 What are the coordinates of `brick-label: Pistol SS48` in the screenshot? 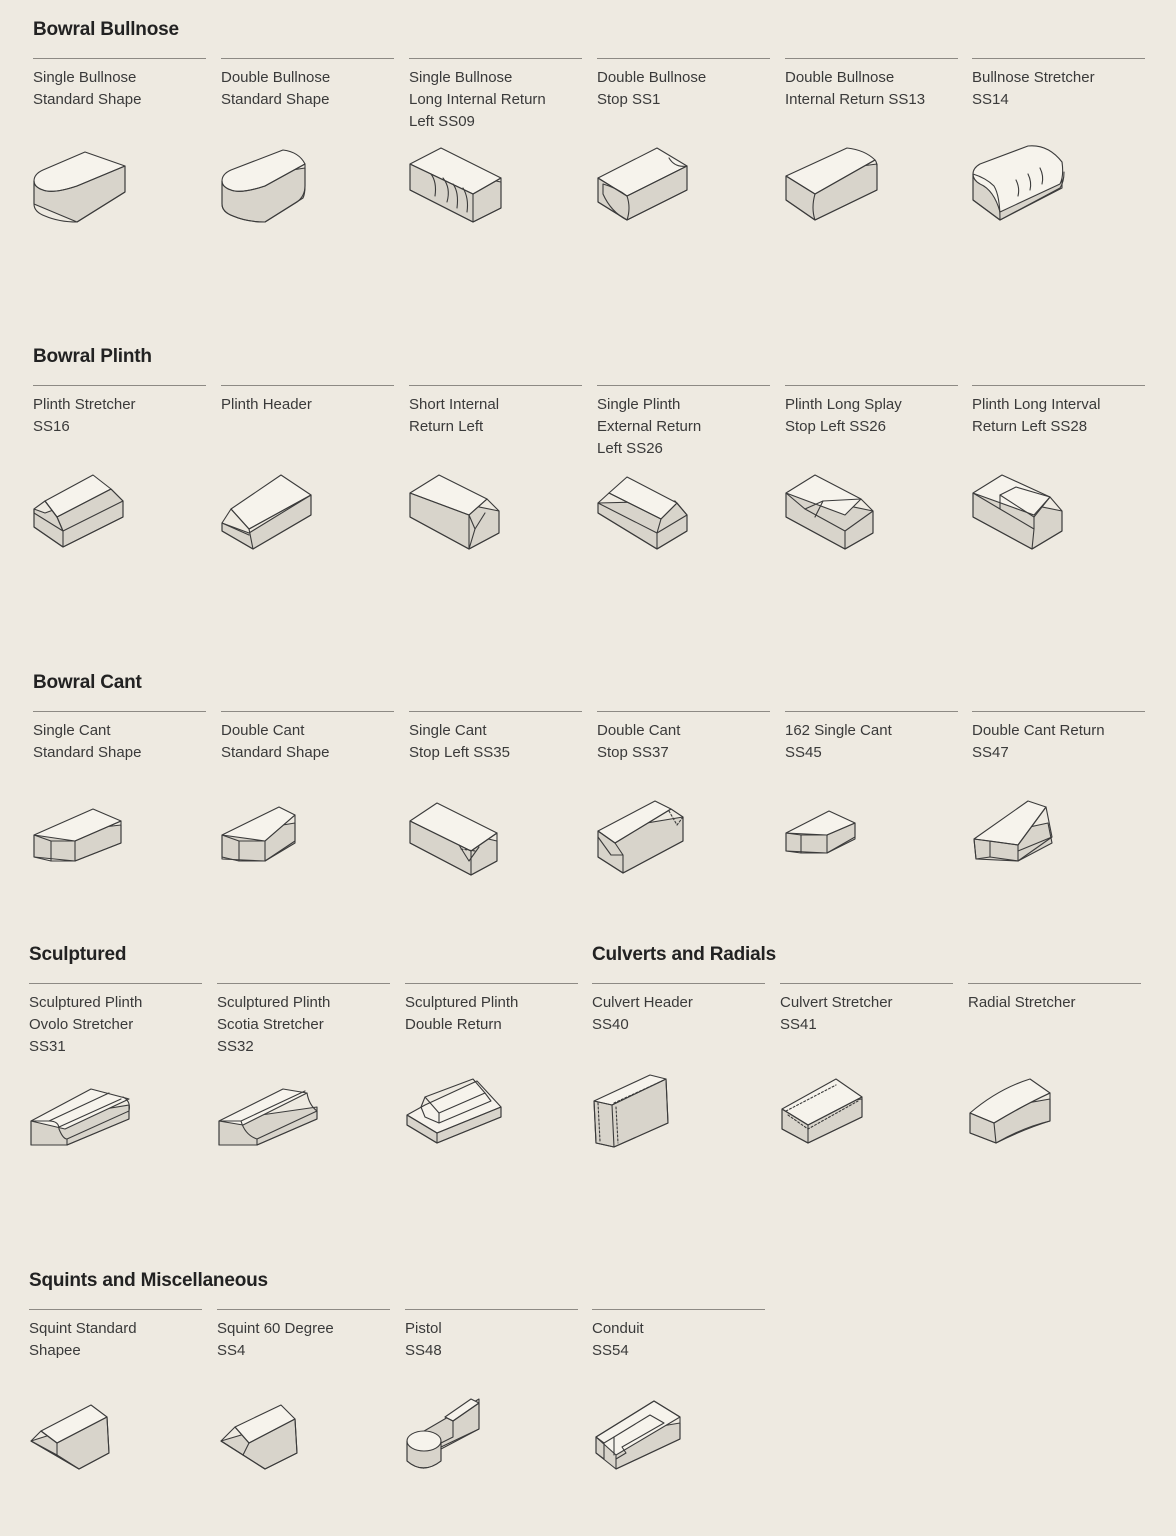 It's located at (423, 1339).